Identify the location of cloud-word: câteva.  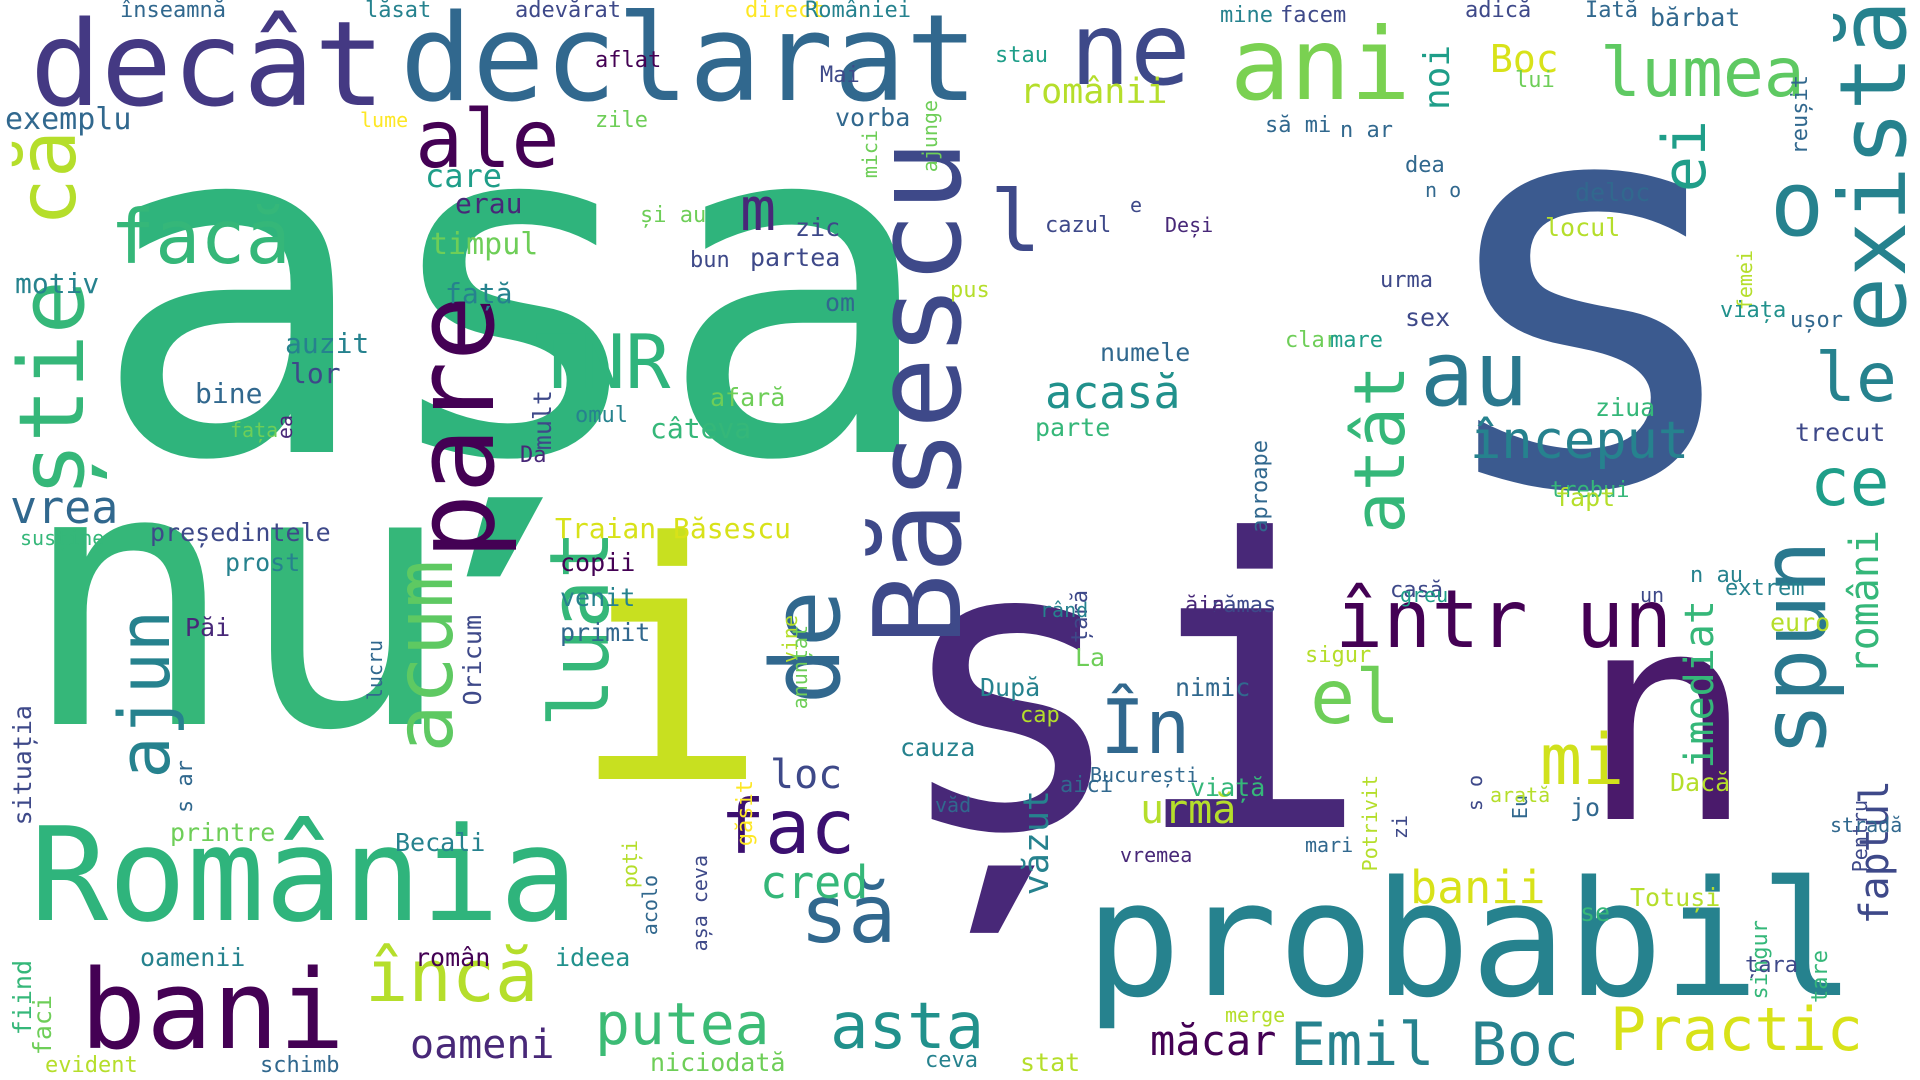
(701, 428).